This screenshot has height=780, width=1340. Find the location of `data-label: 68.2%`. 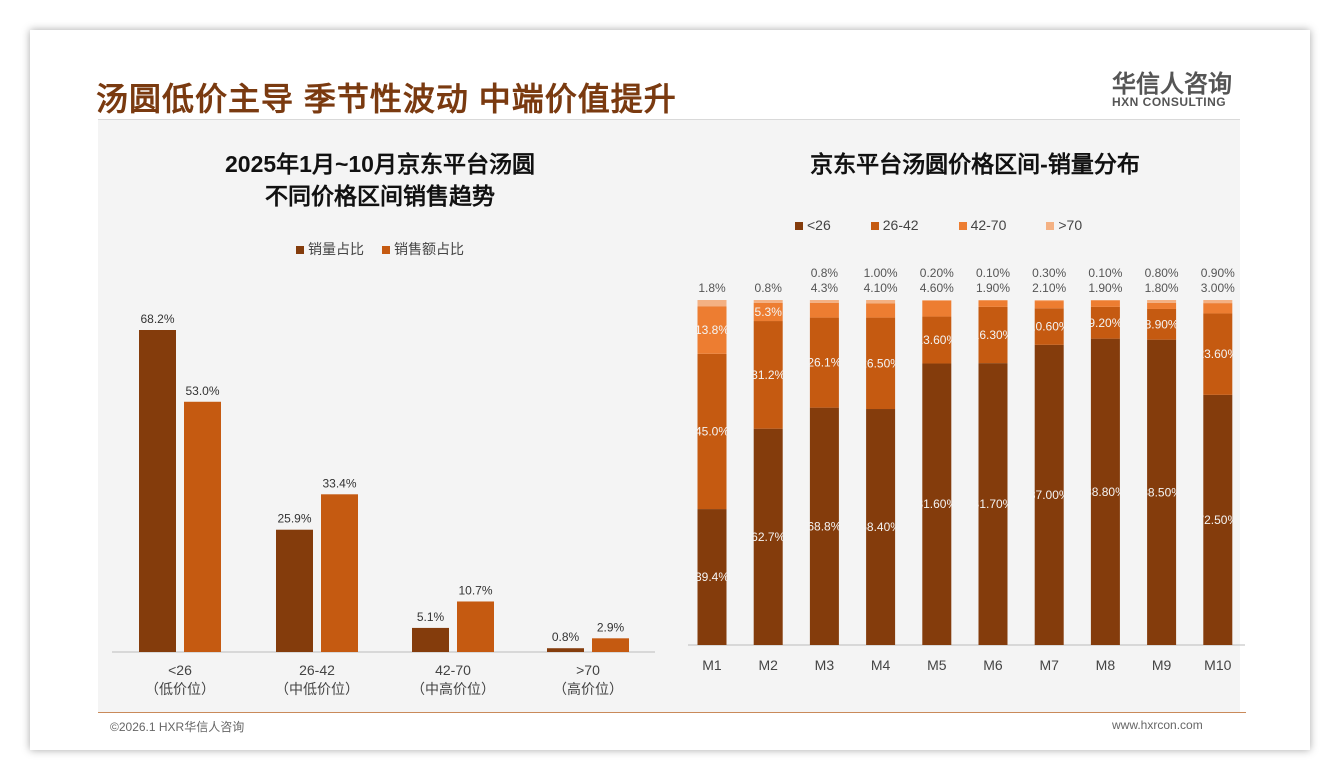

data-label: 68.2% is located at coordinates (157, 319).